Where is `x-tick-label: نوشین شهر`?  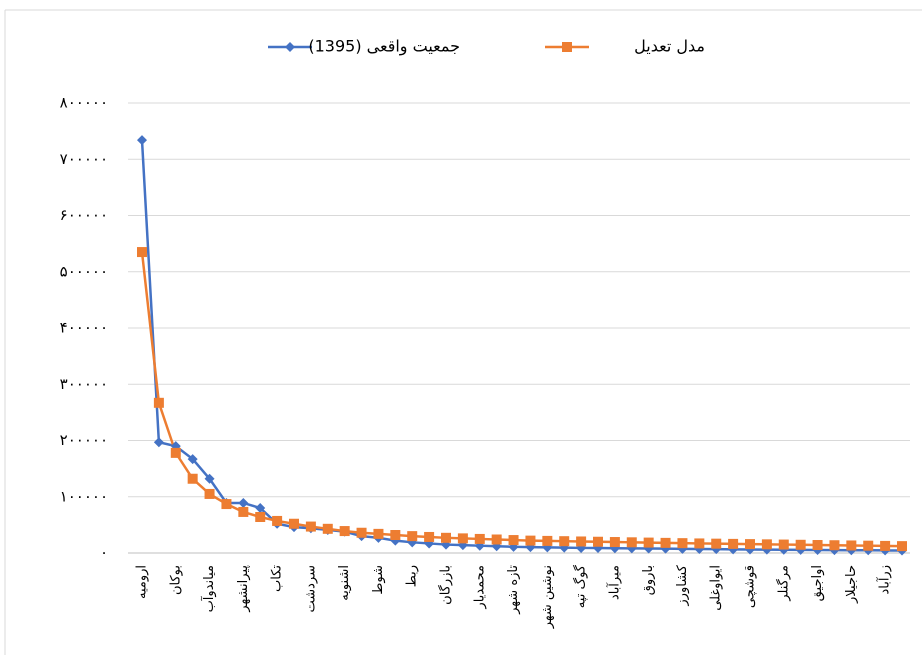 x-tick-label: نوشین شهر is located at coordinates (547, 597).